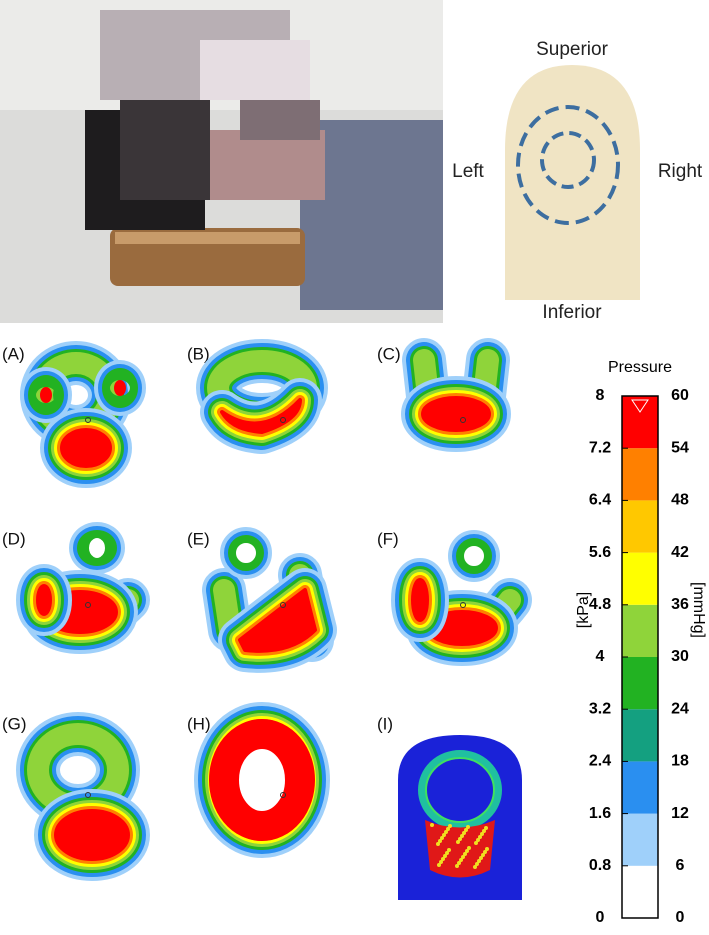 This screenshot has width=709, height=935. Describe the element at coordinates (680, 395) in the screenshot. I see `mmhg-tick-label: 60` at that location.